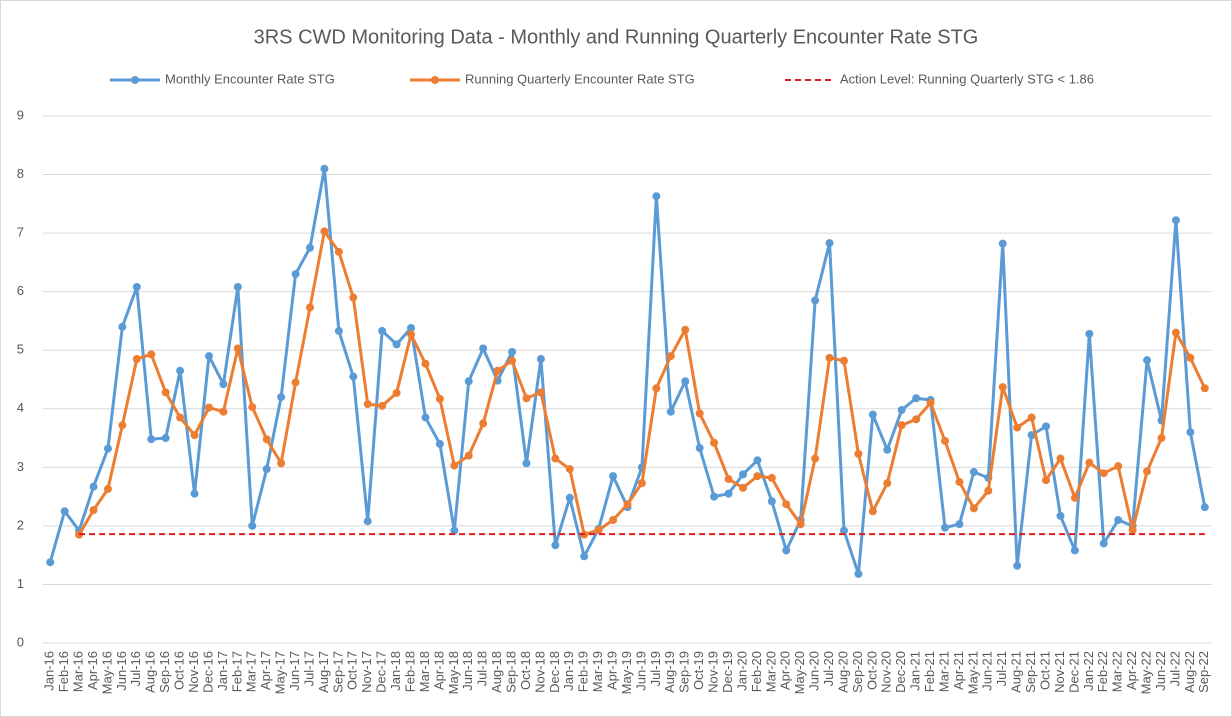 The image size is (1232, 717). What do you see at coordinates (857, 672) in the screenshot?
I see `x-tick-label: Sep-20` at bounding box center [857, 672].